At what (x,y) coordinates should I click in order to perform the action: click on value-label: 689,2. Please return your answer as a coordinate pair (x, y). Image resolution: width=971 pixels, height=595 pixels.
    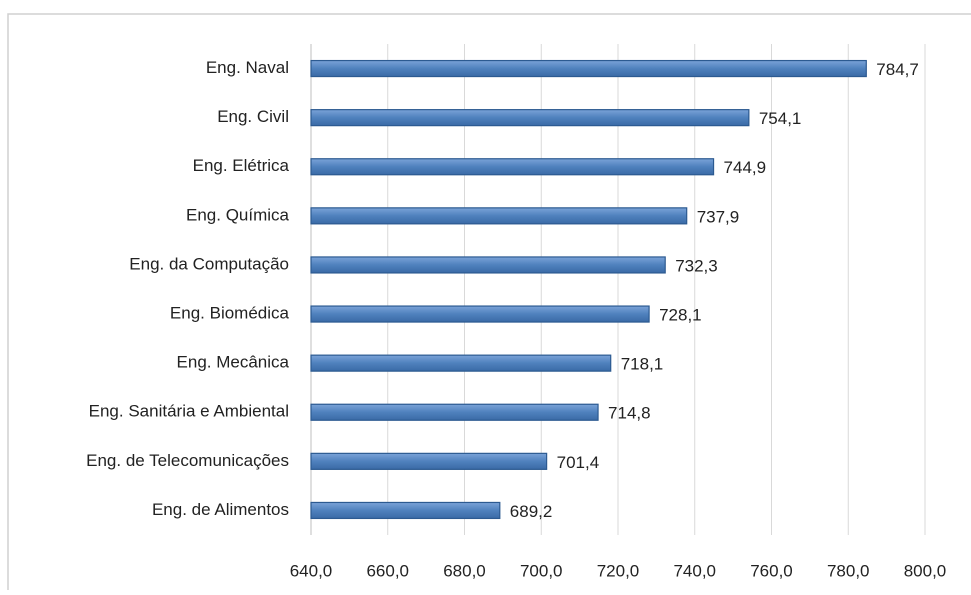
    Looking at the image, I should click on (531, 511).